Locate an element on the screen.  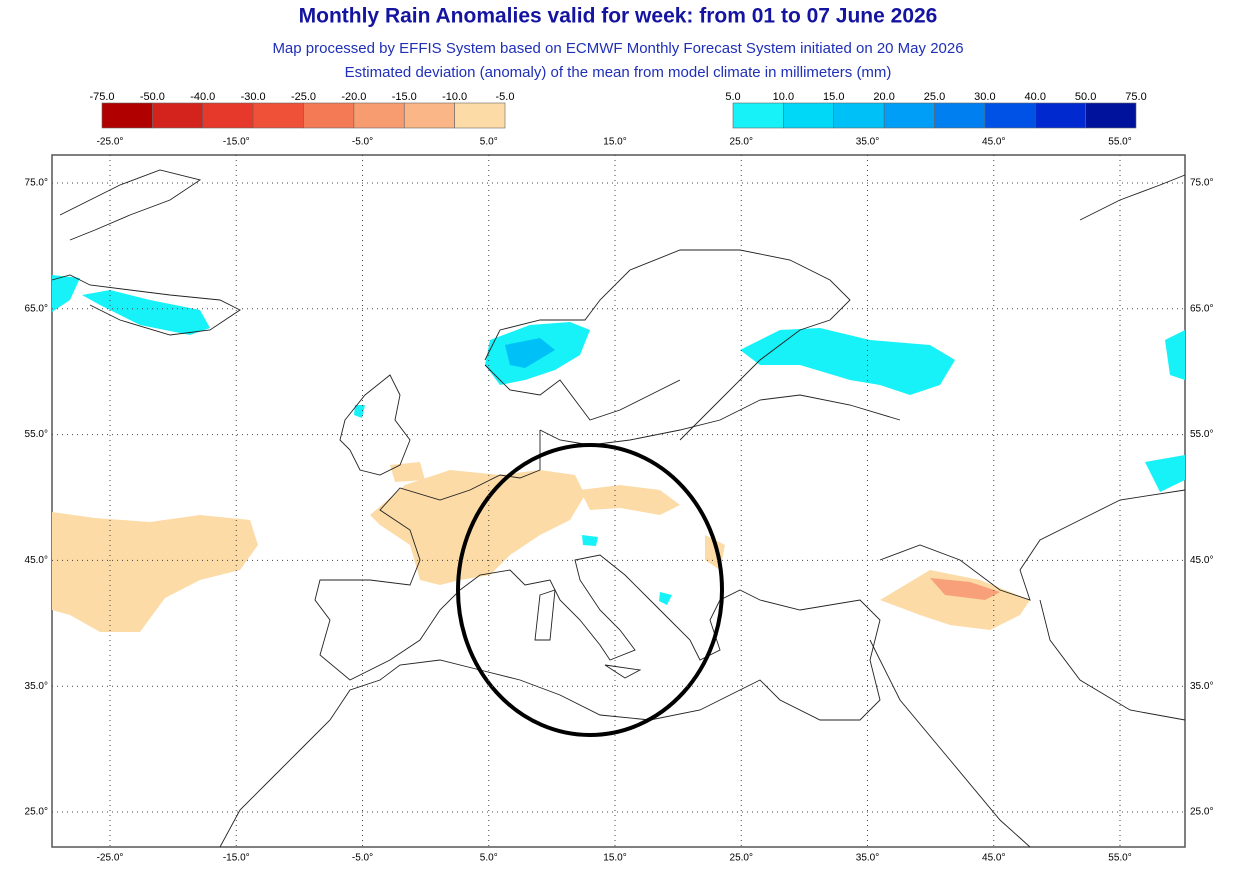
lon-label-bottom: 55.0° is located at coordinates (1119, 858).